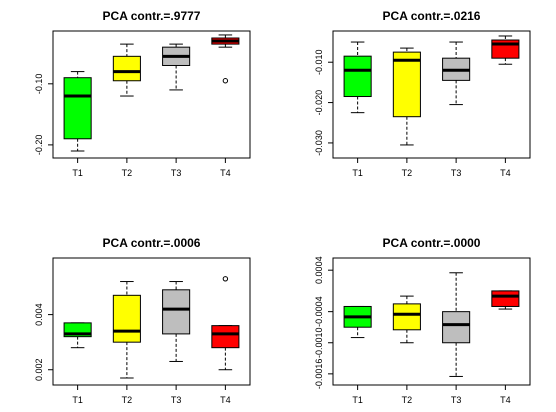 The image size is (556, 412). I want to click on y-tick-label: 0.004, so click(39, 314).